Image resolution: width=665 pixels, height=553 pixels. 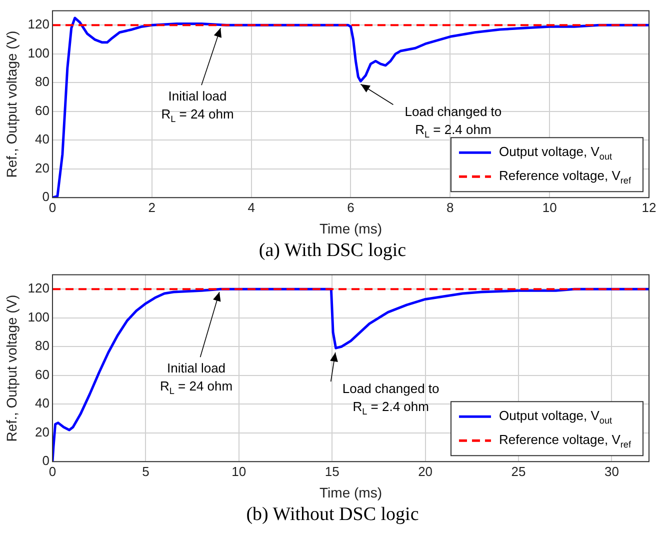 What do you see at coordinates (332, 515) in the screenshot?
I see `text: (b) Without DSC logic` at bounding box center [332, 515].